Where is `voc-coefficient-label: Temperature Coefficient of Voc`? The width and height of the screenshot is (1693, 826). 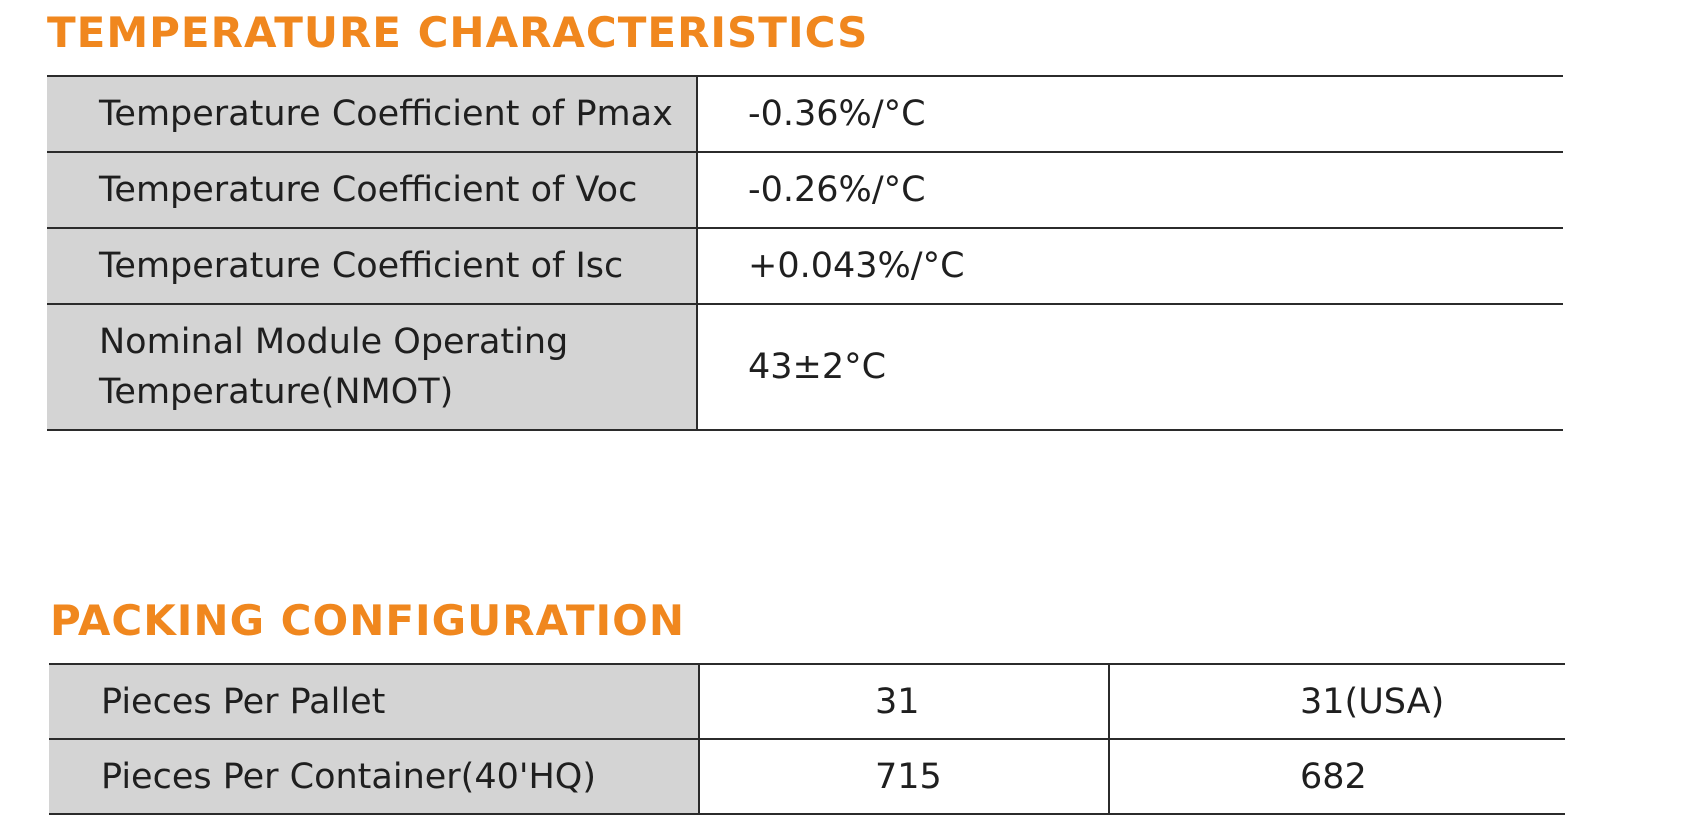 voc-coefficient-label: Temperature Coefficient of Voc is located at coordinates (372, 190).